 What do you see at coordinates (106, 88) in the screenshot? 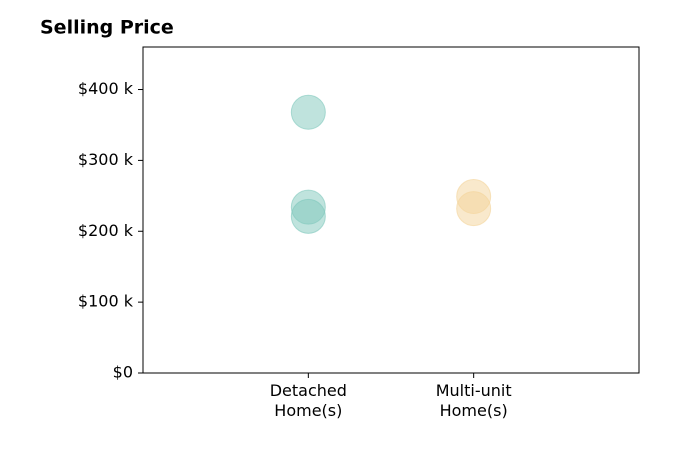
I see `y-tick-label: $400 k` at bounding box center [106, 88].